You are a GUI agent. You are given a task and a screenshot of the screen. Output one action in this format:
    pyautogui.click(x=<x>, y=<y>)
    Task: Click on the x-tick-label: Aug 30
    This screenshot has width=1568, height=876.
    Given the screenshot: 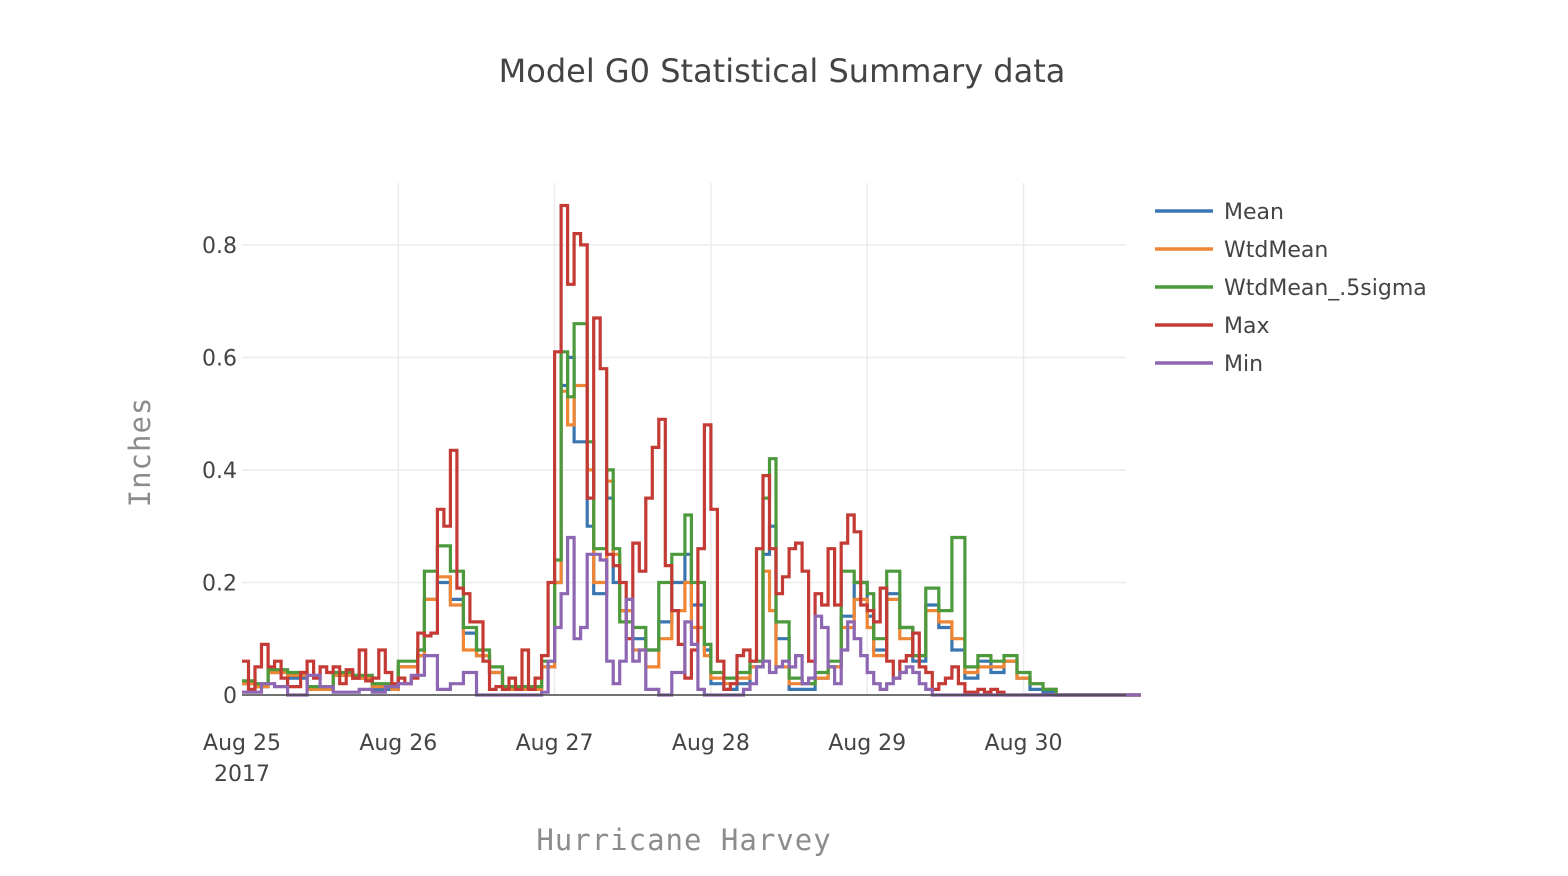 What is the action you would take?
    pyautogui.click(x=1024, y=743)
    